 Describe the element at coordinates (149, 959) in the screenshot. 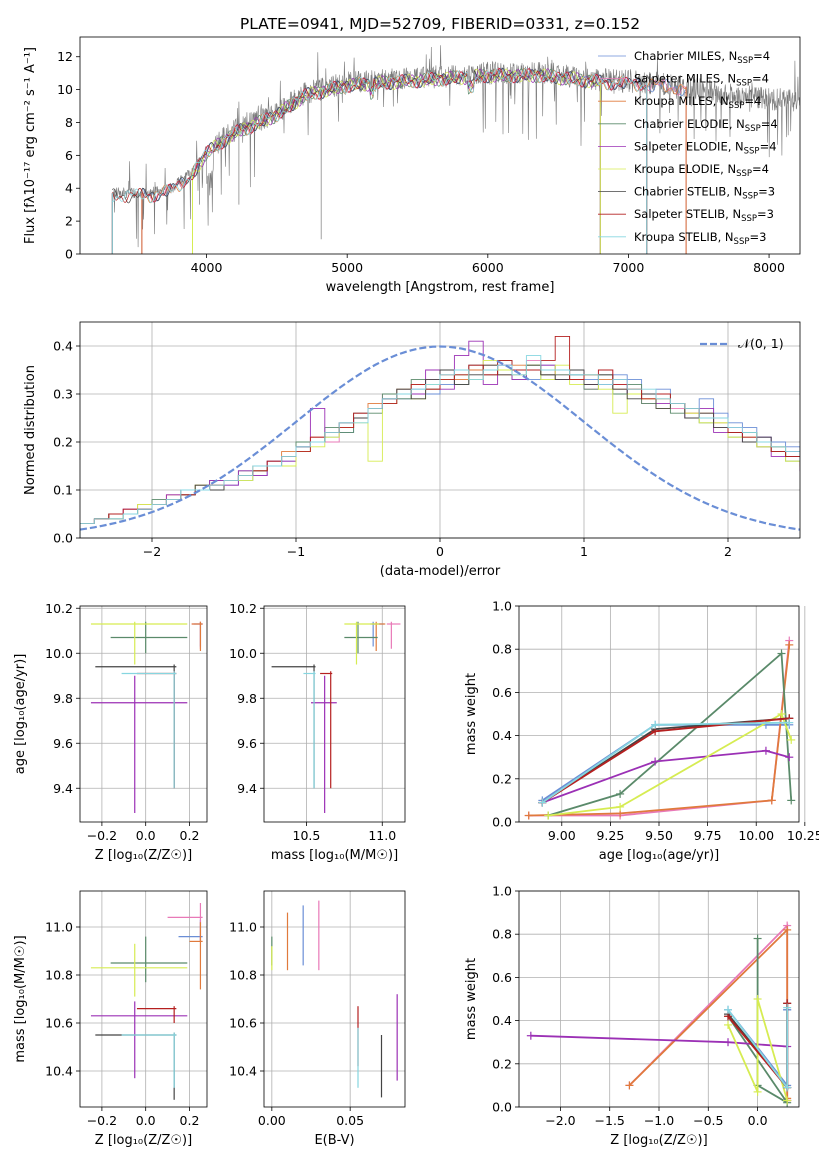

I see `errorbar-chabrier-elodie` at that location.